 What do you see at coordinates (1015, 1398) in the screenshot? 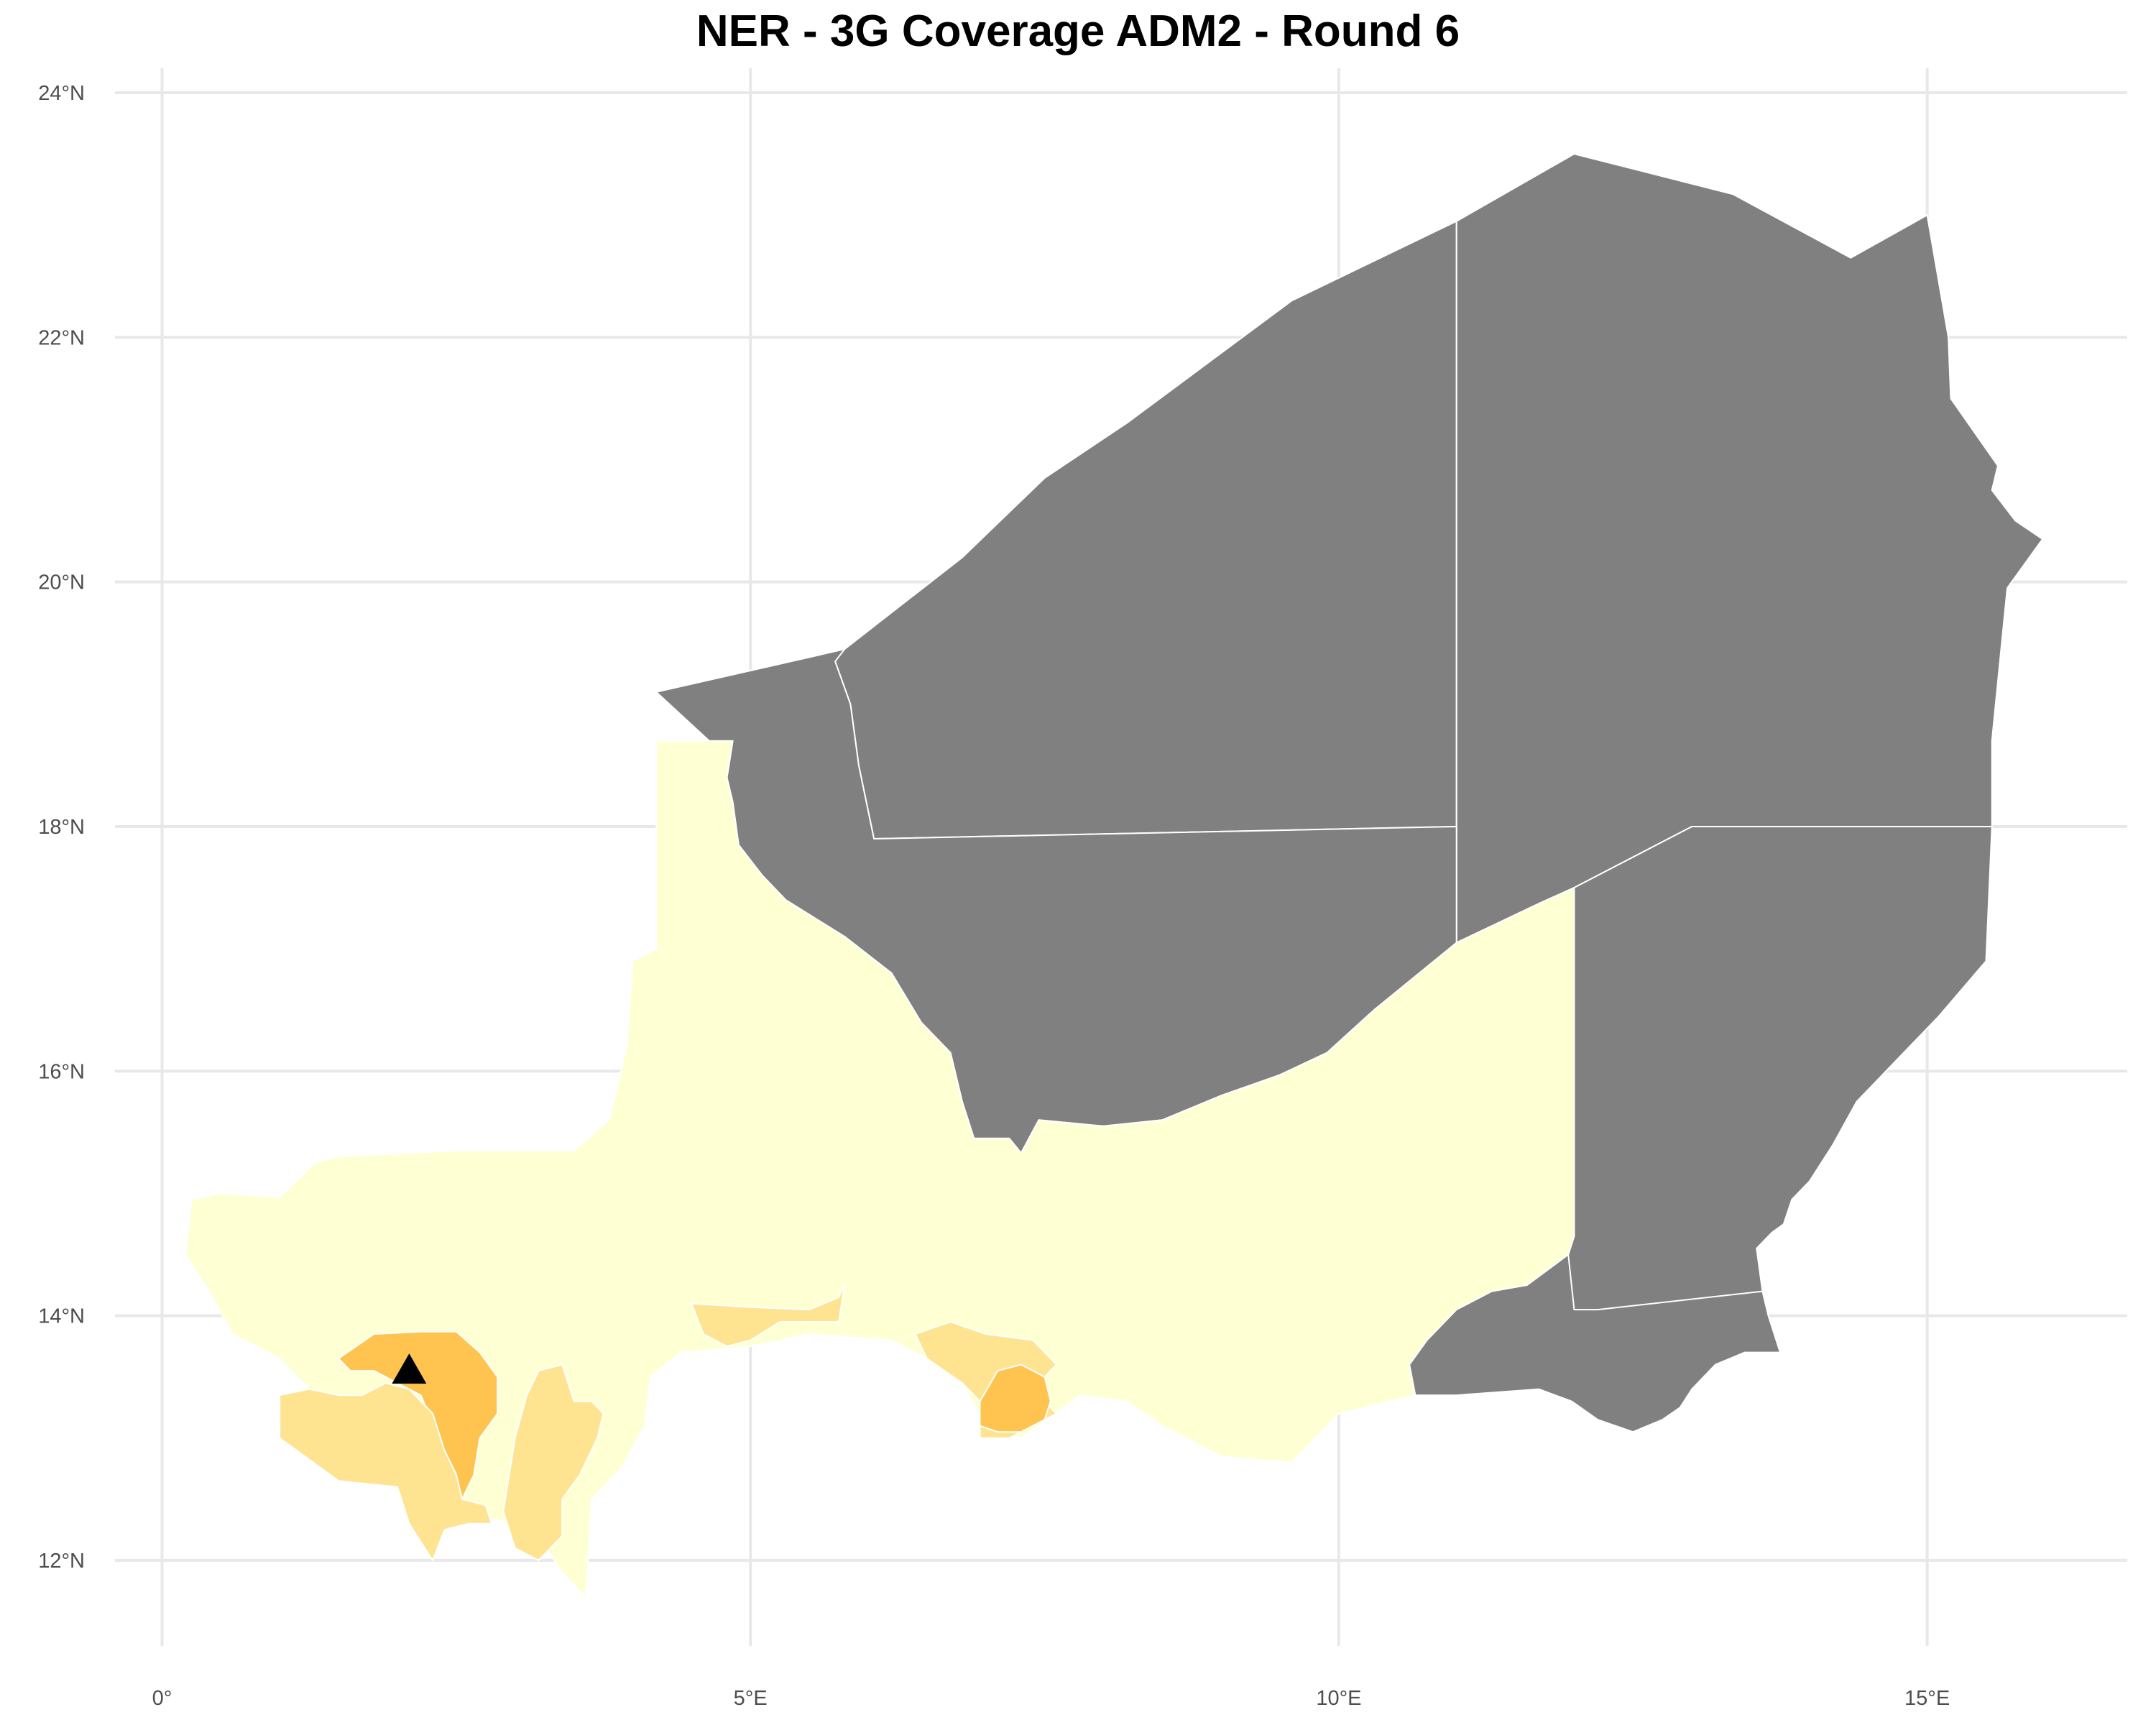
I see `region-maradi-coverage-high` at bounding box center [1015, 1398].